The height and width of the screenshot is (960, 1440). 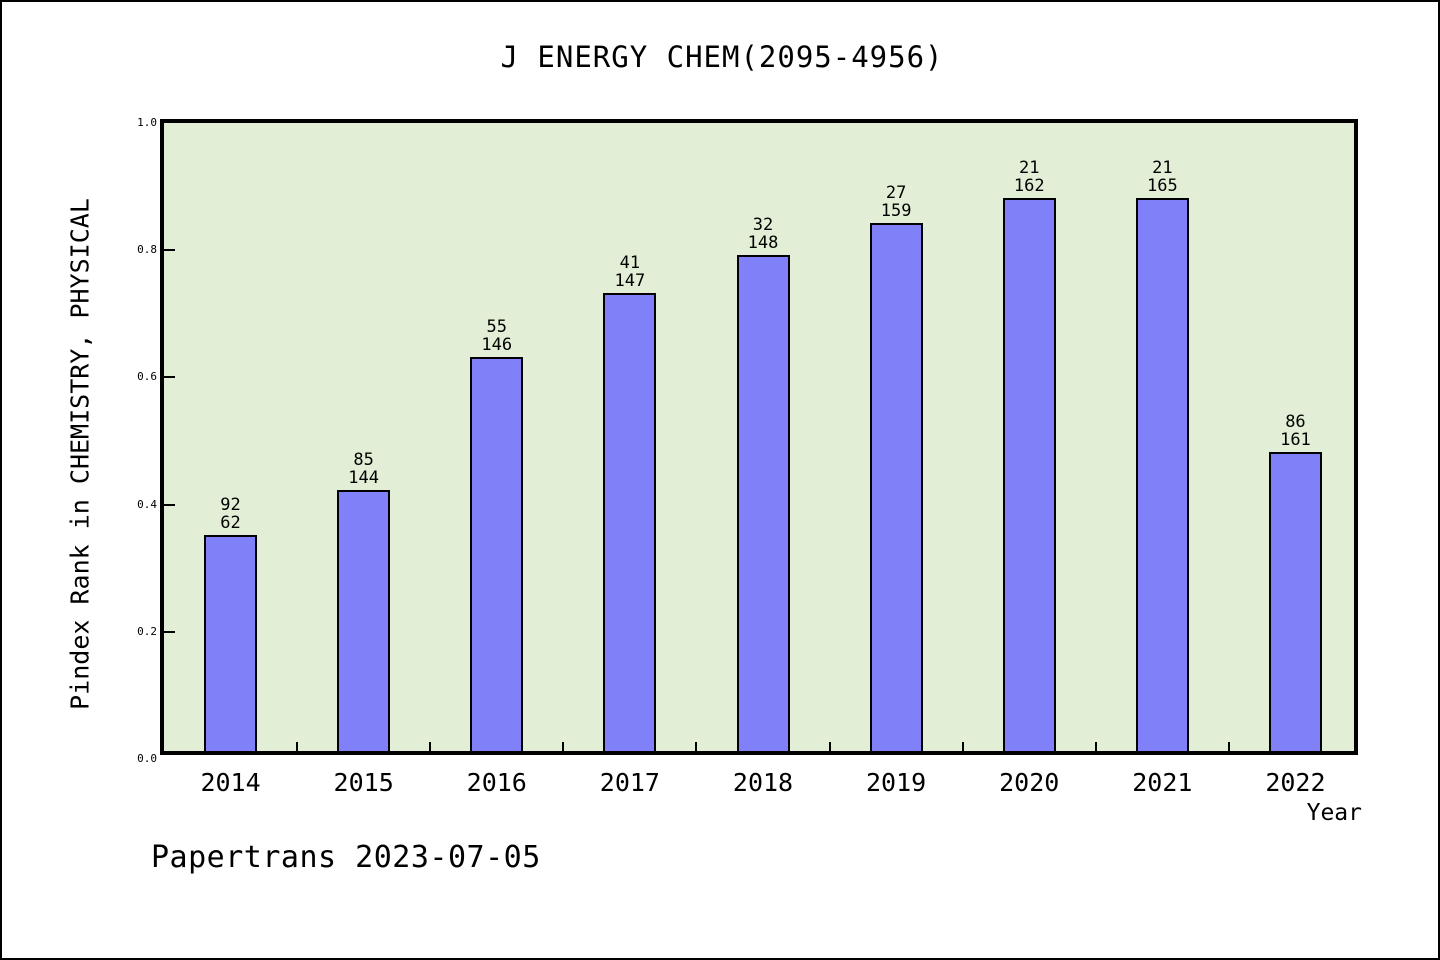 I want to click on x-tick-label-2014: 2014, so click(x=230, y=782).